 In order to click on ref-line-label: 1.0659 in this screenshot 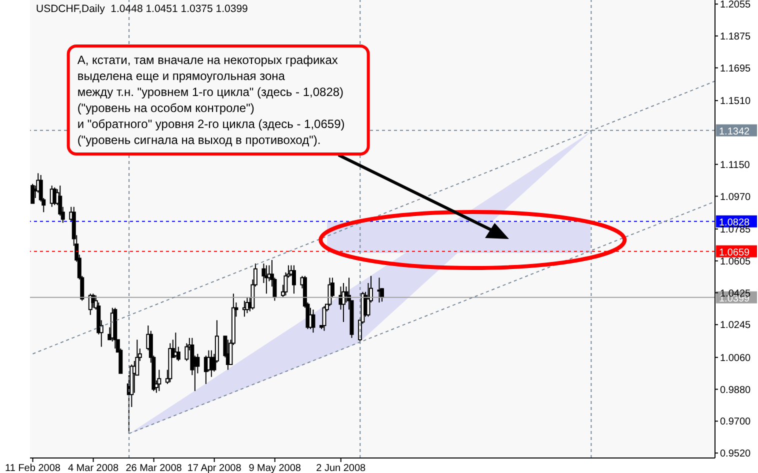, I will do `click(734, 252)`.